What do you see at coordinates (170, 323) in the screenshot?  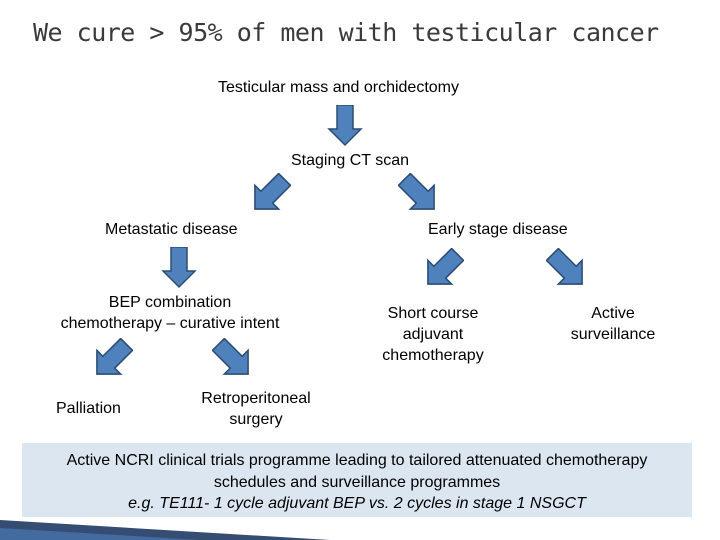 I see `node-bep-line2: chemotherapy – curative intent` at bounding box center [170, 323].